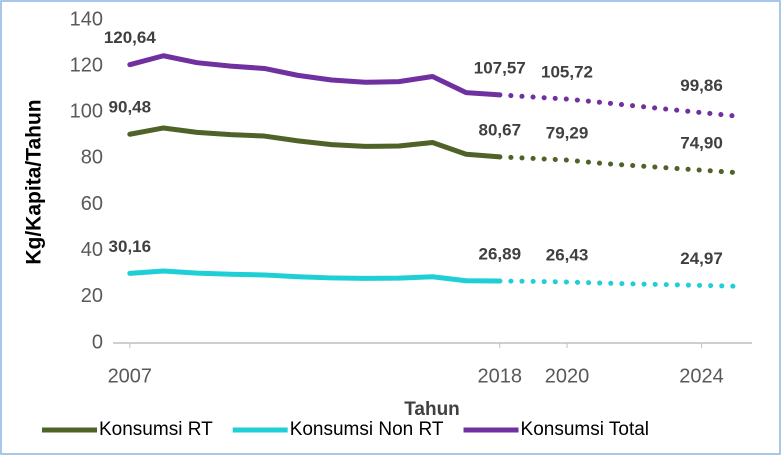 The height and width of the screenshot is (460, 781). What do you see at coordinates (500, 67) in the screenshot?
I see `data-label: 107,57` at bounding box center [500, 67].